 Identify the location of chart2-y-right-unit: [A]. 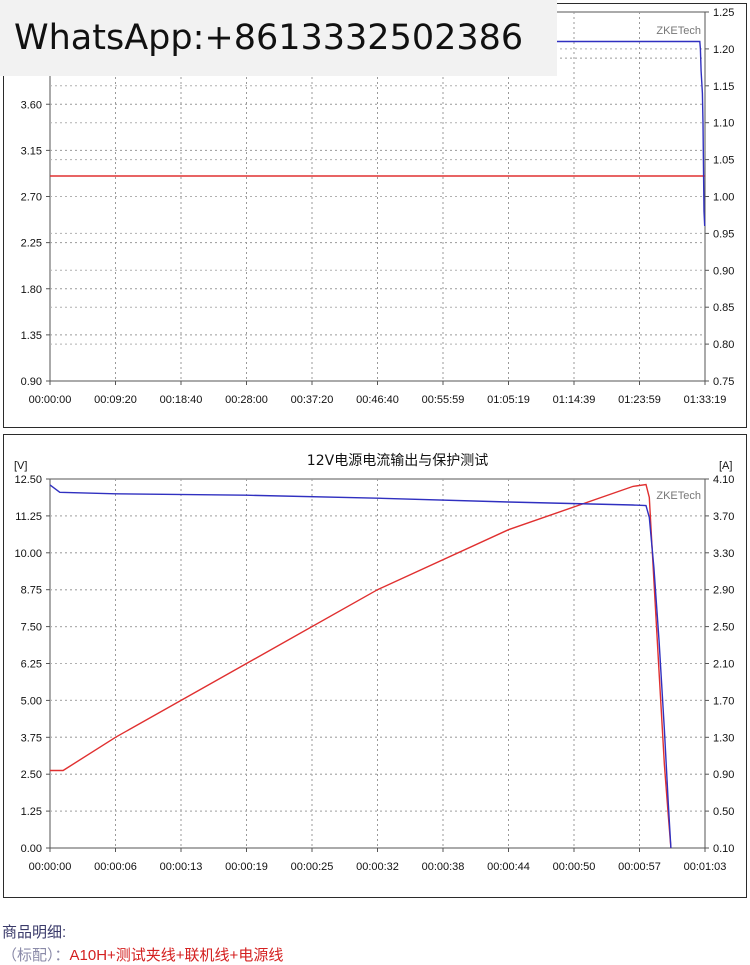
(725, 466).